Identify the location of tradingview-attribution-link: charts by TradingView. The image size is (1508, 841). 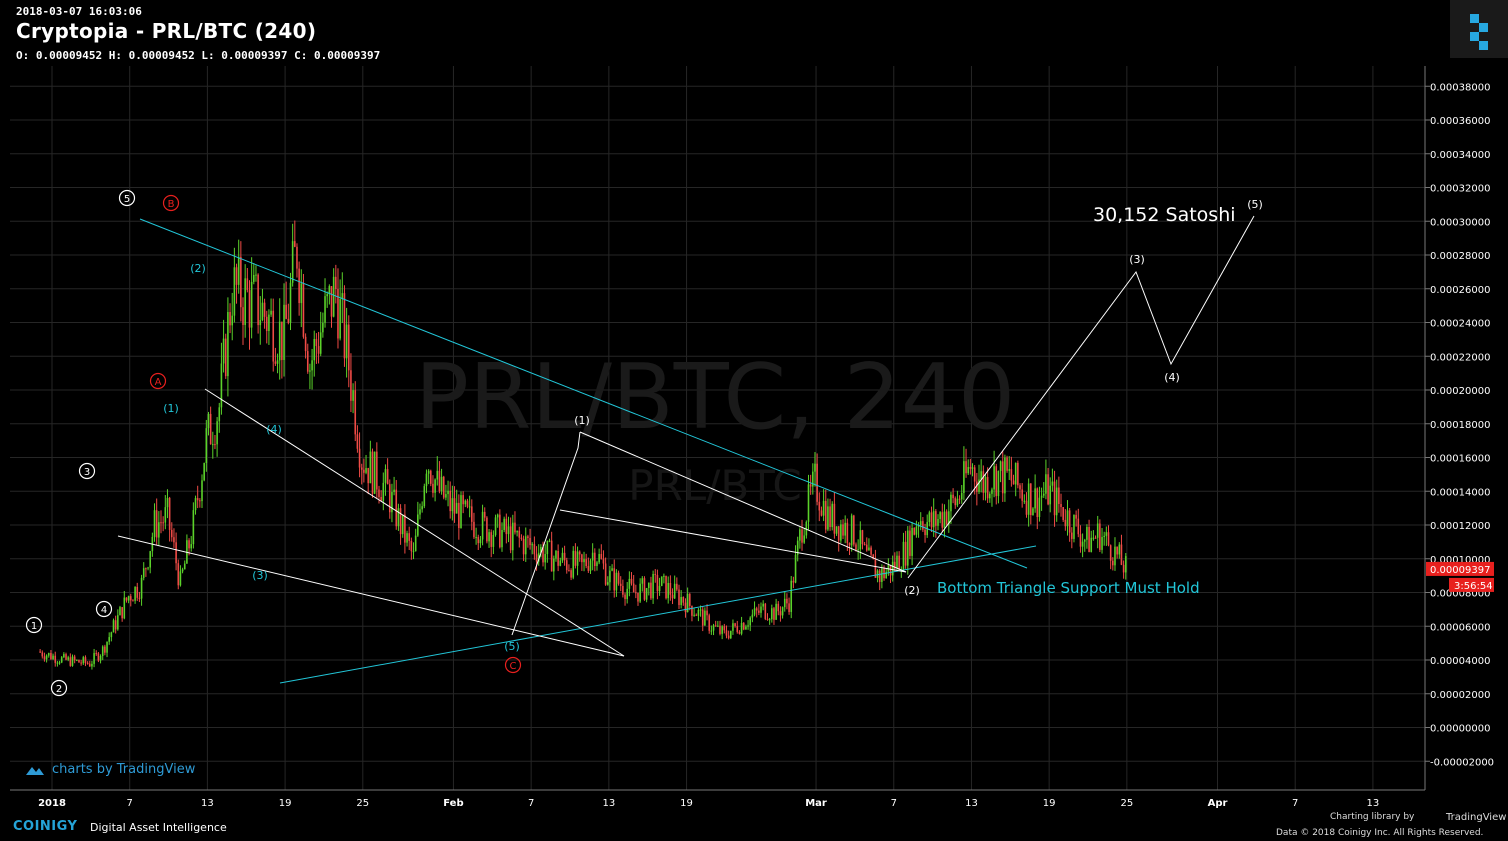
(109, 769).